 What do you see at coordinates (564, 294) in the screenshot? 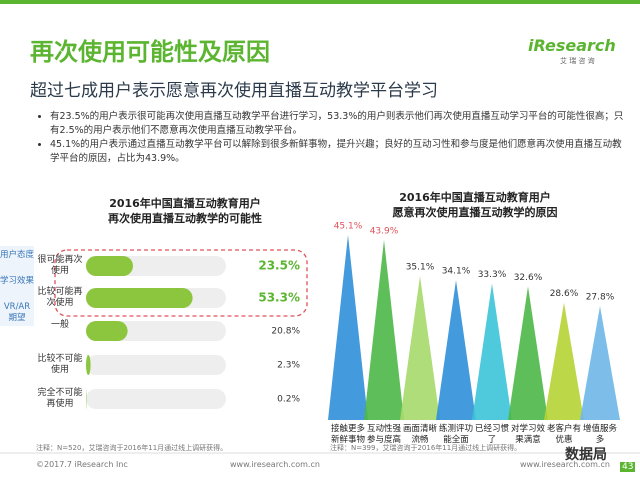
I see `value-label: 28.6%` at bounding box center [564, 294].